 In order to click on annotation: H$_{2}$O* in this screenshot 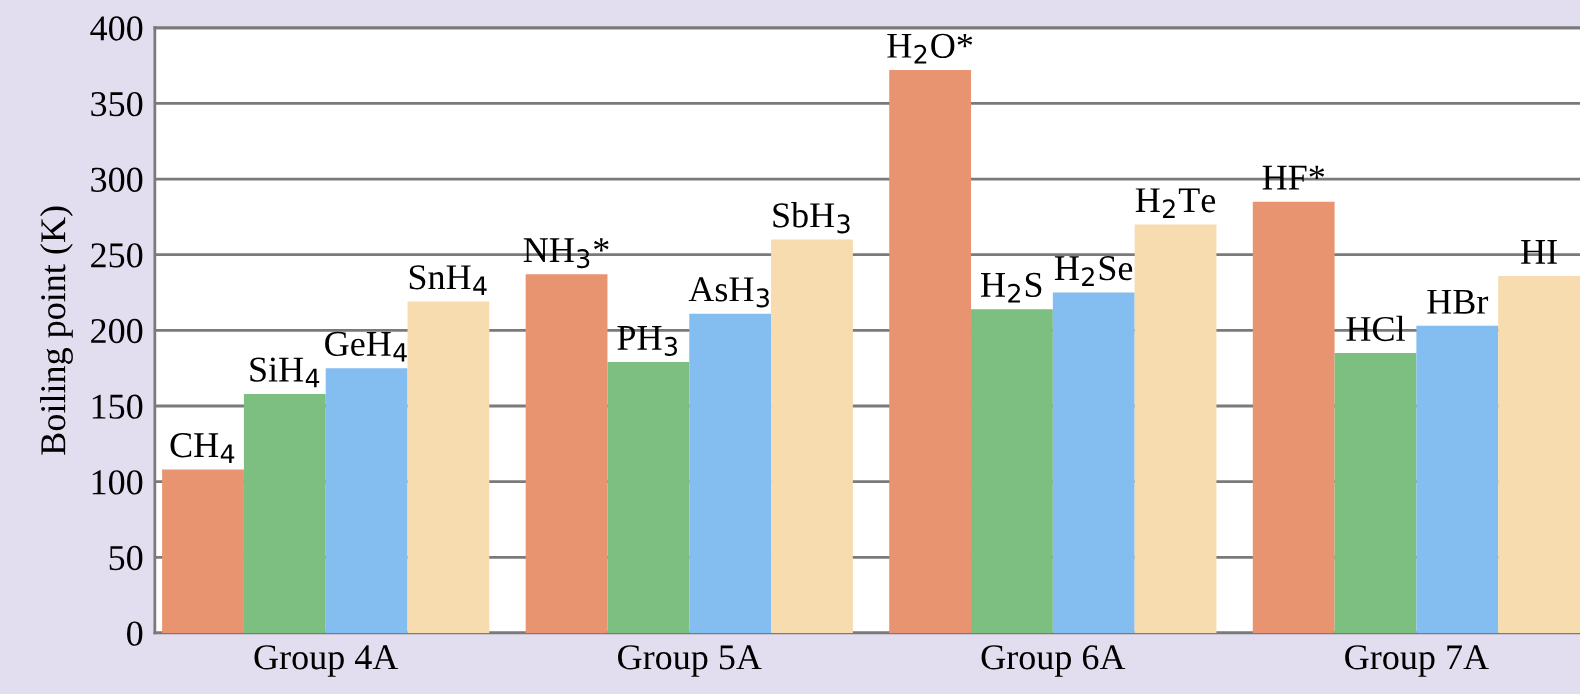, I will do `click(930, 48)`.